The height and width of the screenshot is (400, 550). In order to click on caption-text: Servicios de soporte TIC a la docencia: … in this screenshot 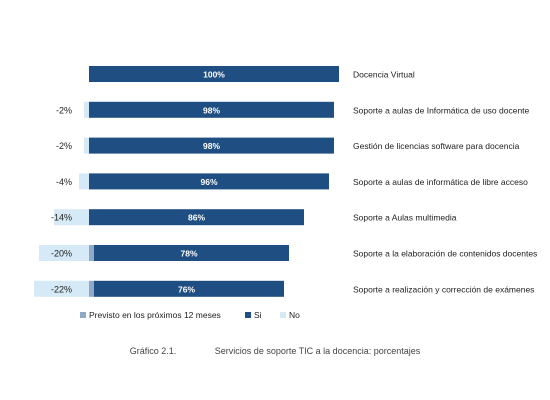, I will do `click(317, 351)`.